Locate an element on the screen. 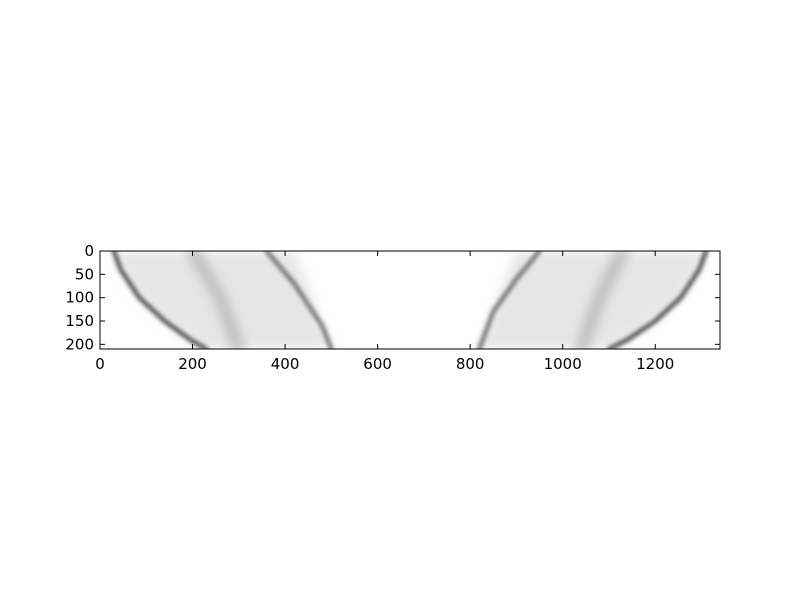 This screenshot has width=800, height=600. x-tick-label: 800 is located at coordinates (470, 364).